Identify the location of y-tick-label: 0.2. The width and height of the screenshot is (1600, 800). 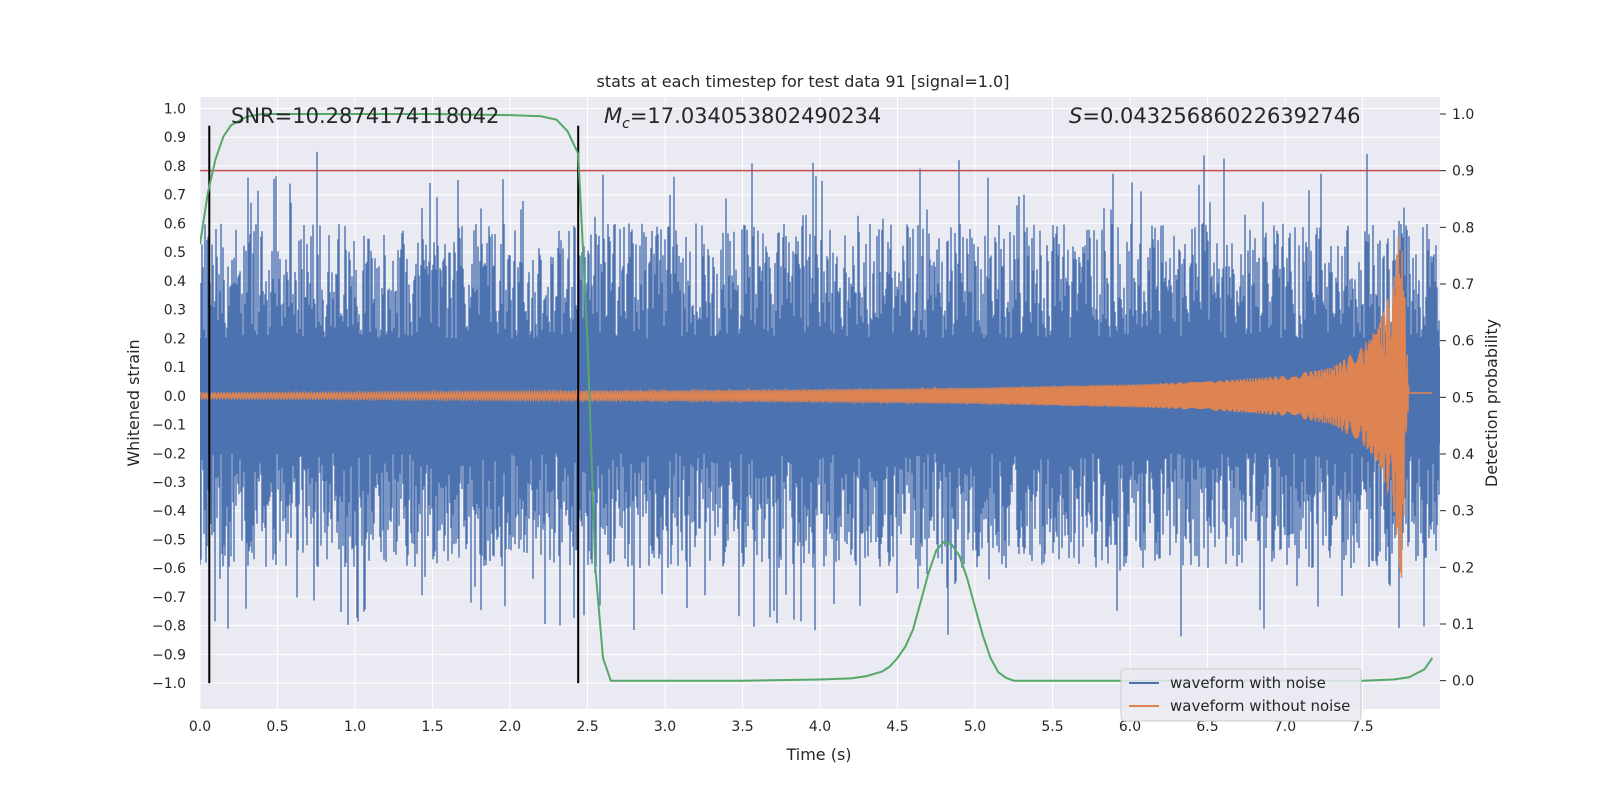
(175, 339).